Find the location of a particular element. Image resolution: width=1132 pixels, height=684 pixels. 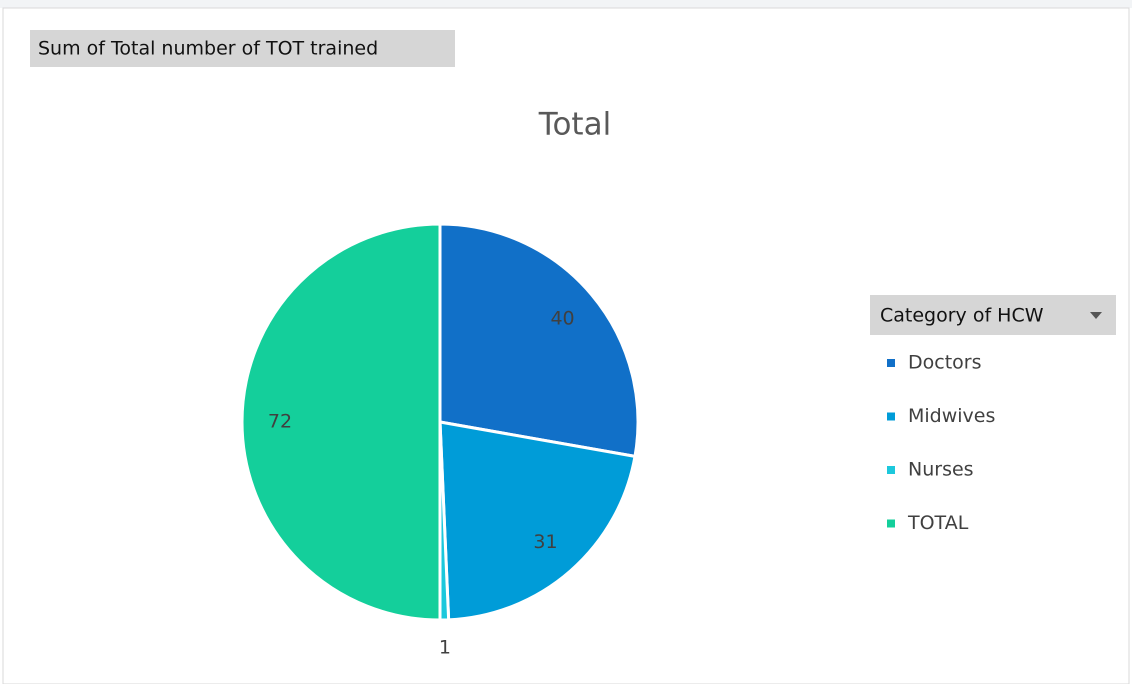

legend-label: Nurses is located at coordinates (941, 470).